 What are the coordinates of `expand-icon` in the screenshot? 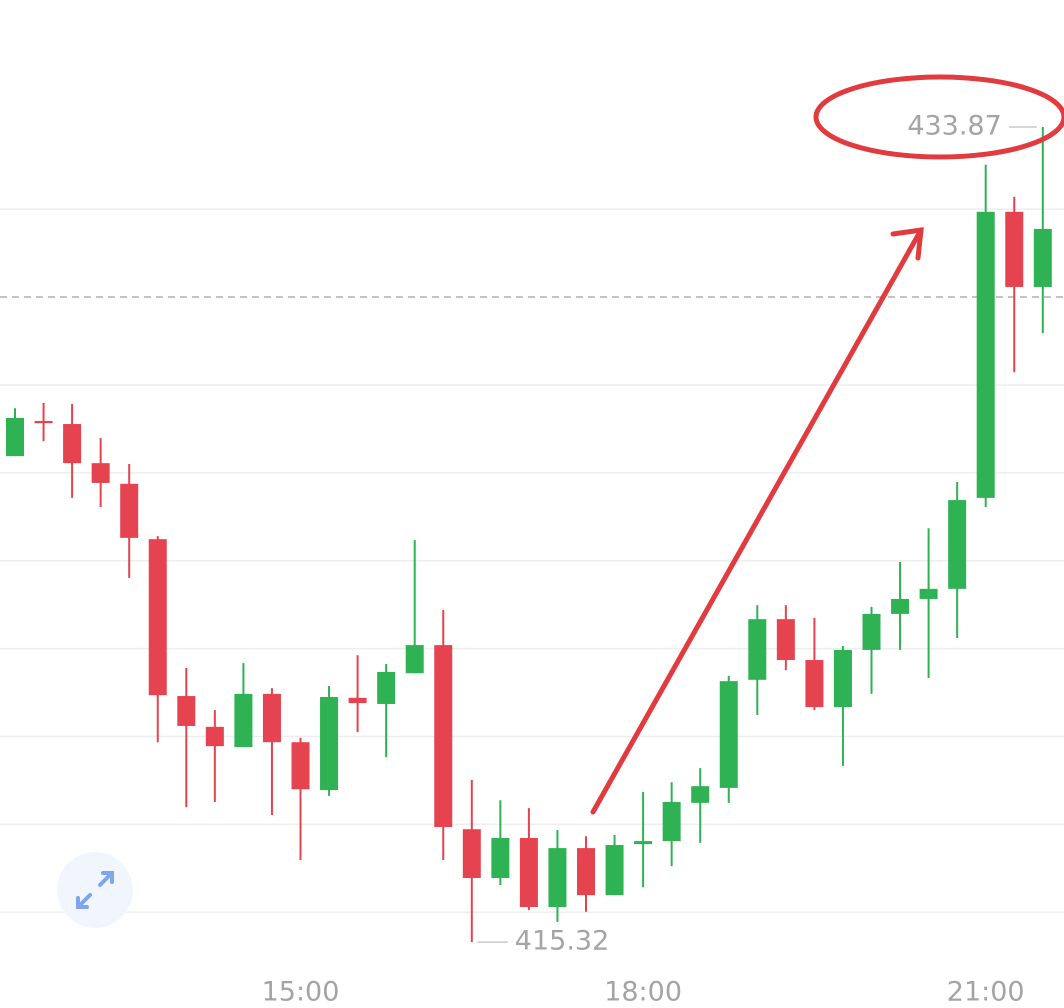 It's located at (95, 890).